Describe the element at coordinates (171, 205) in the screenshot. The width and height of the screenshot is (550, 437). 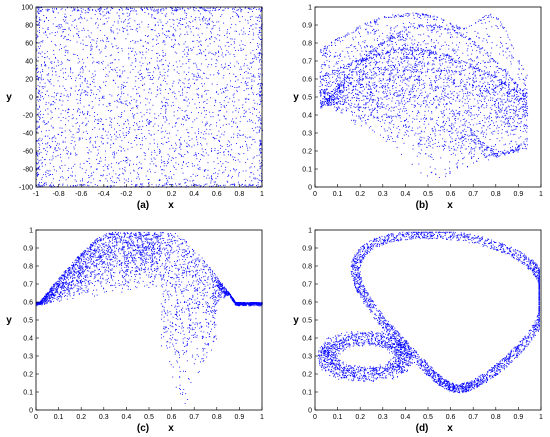
I see `x-axis-title: x` at that location.